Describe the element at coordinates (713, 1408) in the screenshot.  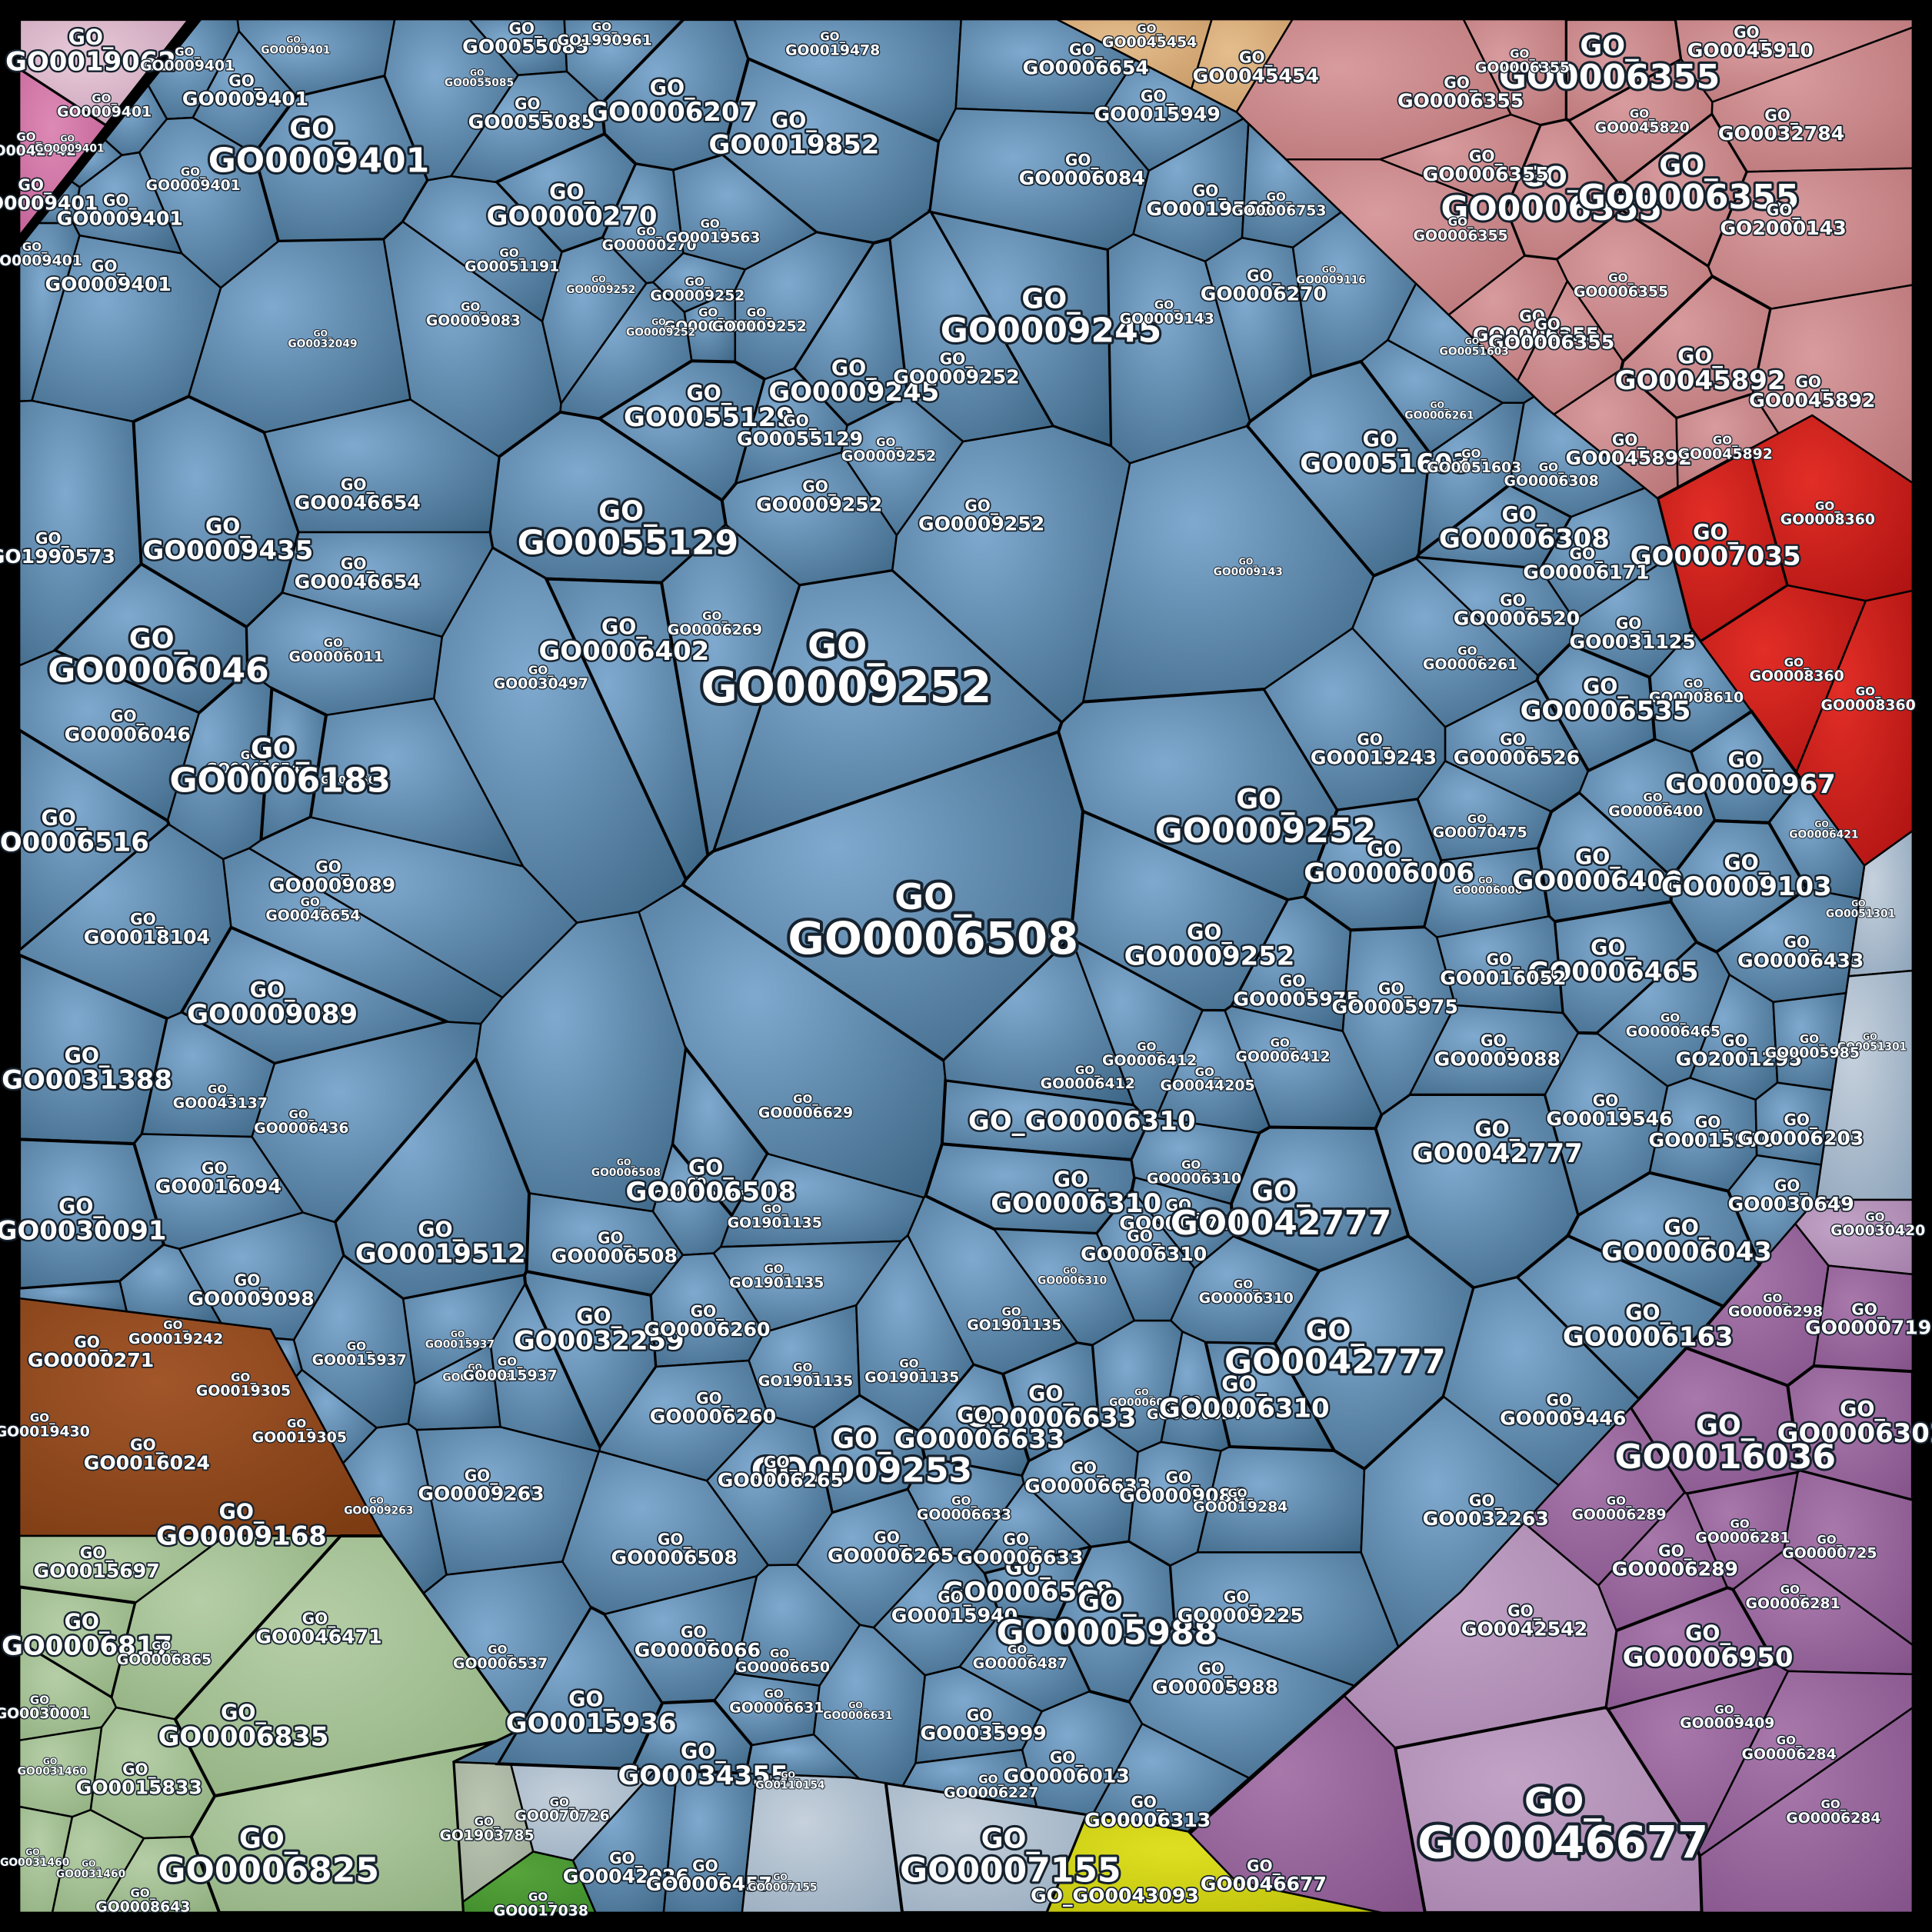
I see `cell-label-GO0006260: GO_ GO0006260` at that location.